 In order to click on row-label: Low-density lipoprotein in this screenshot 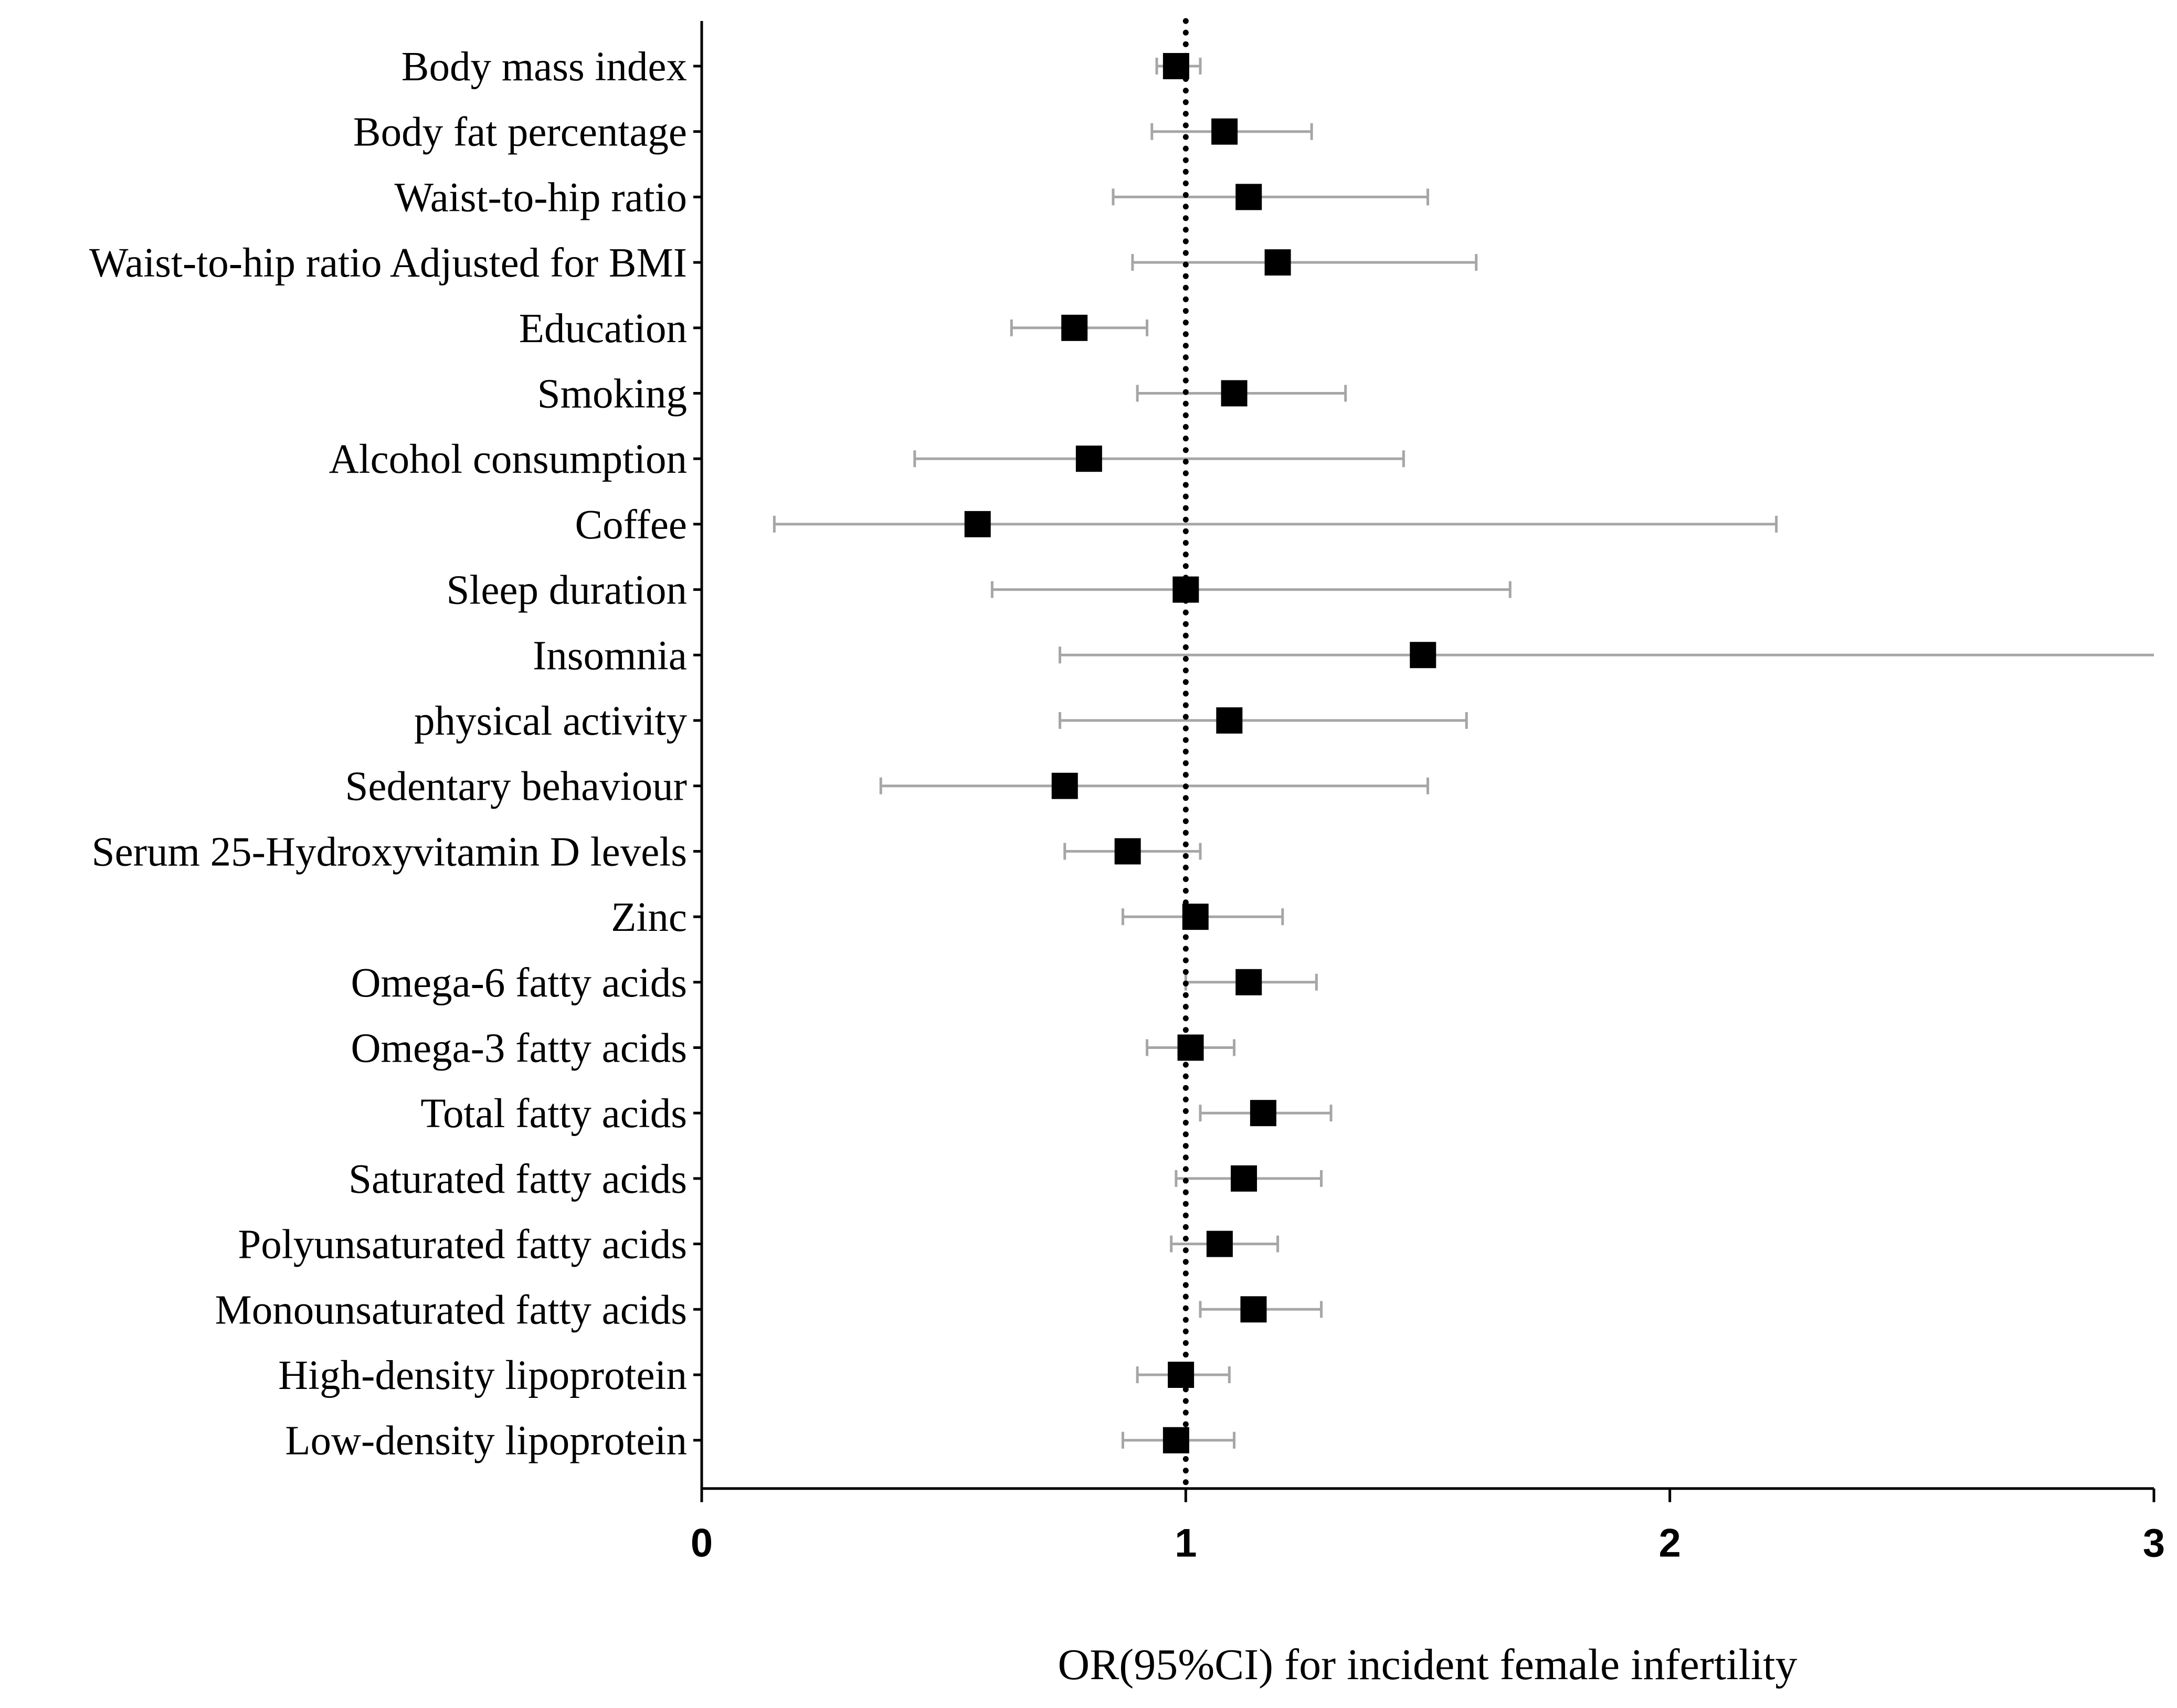, I will do `click(486, 1441)`.